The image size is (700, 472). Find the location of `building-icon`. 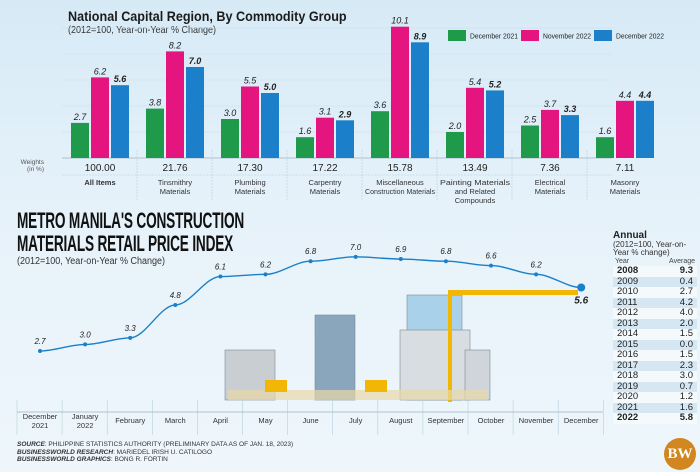

building-icon is located at coordinates (335, 357).